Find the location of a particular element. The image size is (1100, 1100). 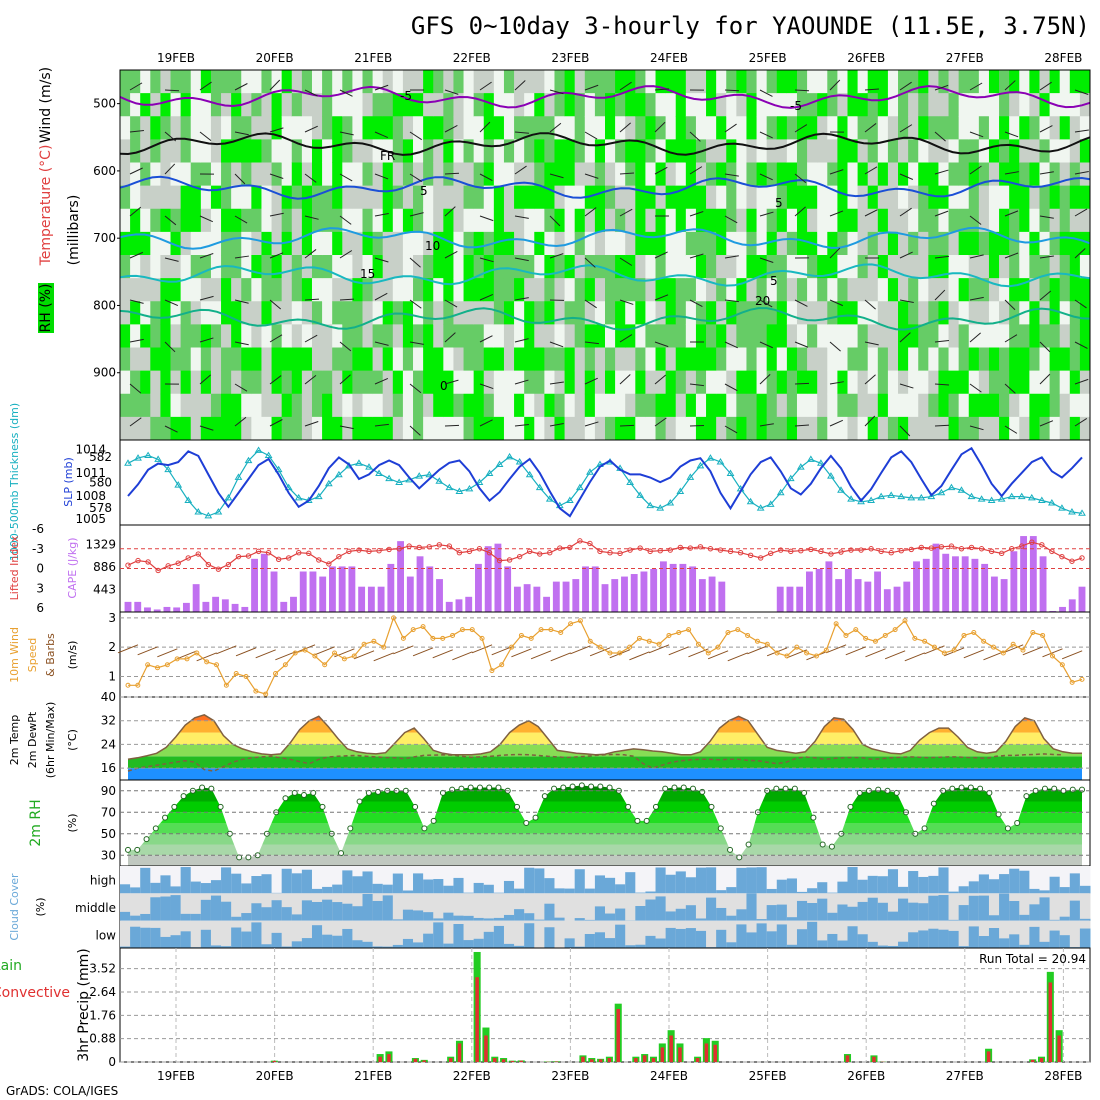

run-total: Run Total = 20.94 is located at coordinates (1032, 959).